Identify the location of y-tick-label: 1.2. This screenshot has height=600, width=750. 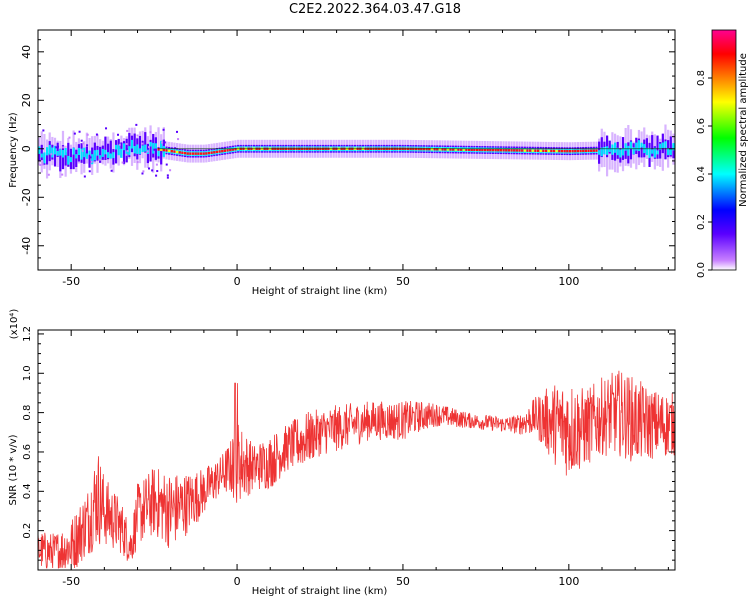
(27, 334).